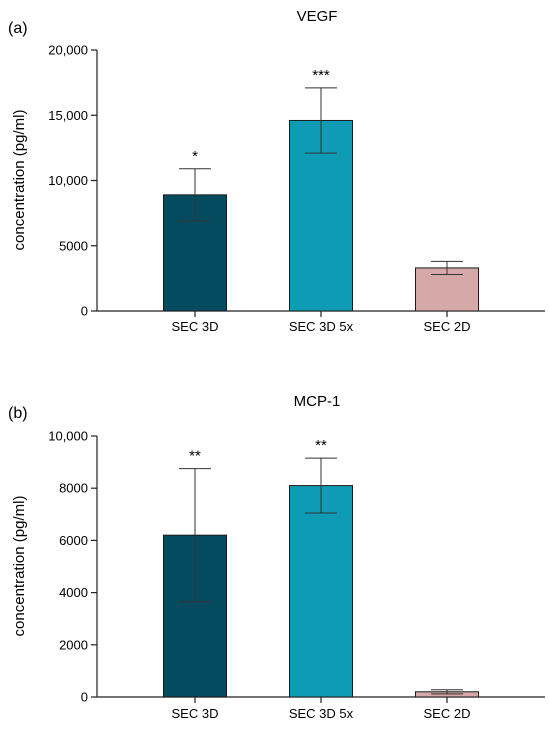 This screenshot has width=550, height=731. Describe the element at coordinates (317, 401) in the screenshot. I see `panel-b-title: MCP-1` at that location.